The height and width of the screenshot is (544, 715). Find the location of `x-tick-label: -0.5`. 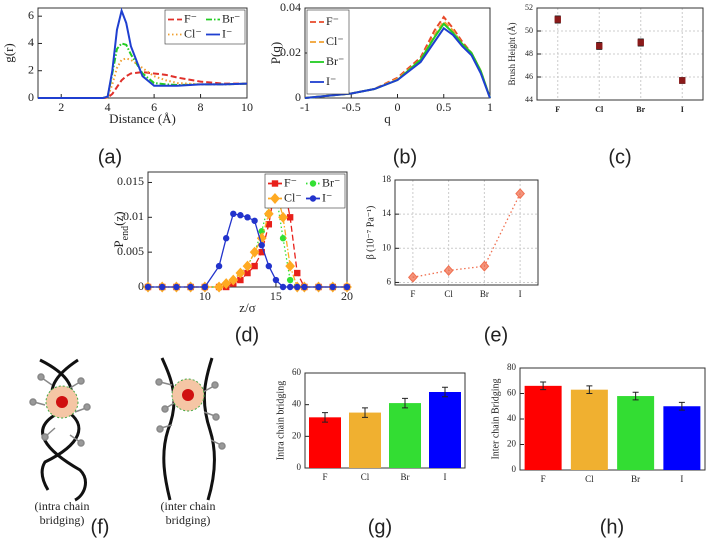

x-tick-label: -0.5 is located at coordinates (351, 107).